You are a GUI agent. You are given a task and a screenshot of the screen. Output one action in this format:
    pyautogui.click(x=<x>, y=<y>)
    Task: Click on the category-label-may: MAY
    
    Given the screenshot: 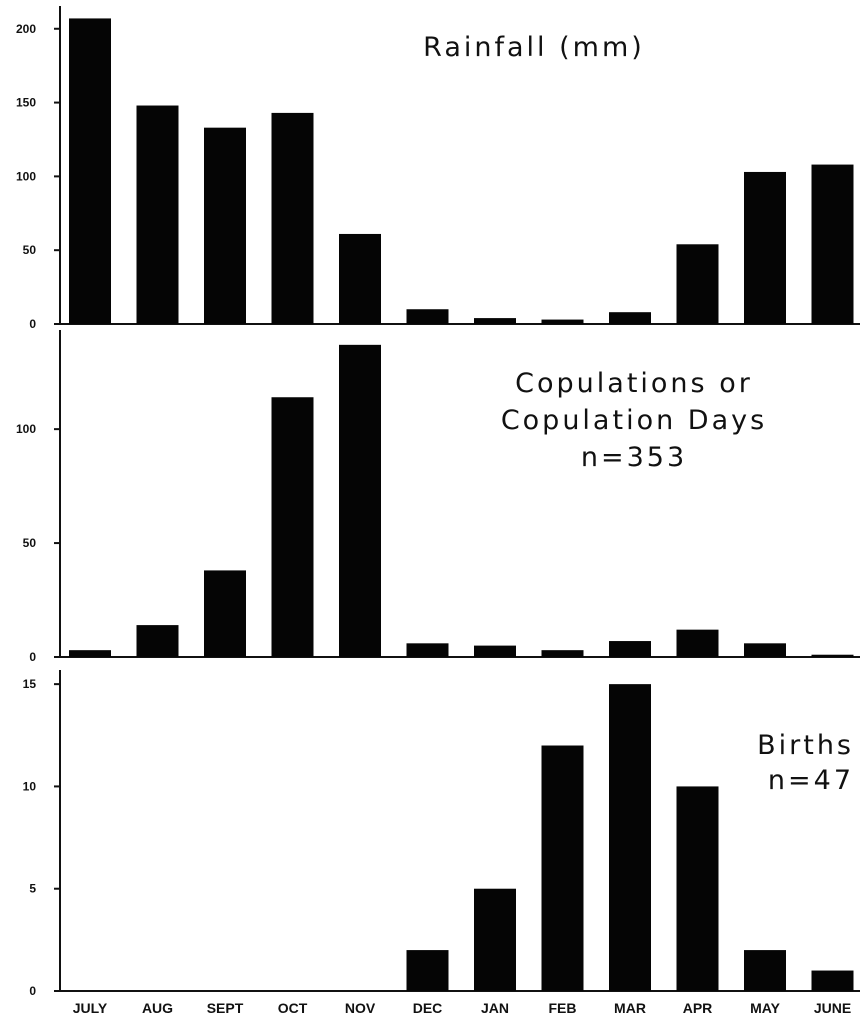 What is the action you would take?
    pyautogui.click(x=765, y=1008)
    